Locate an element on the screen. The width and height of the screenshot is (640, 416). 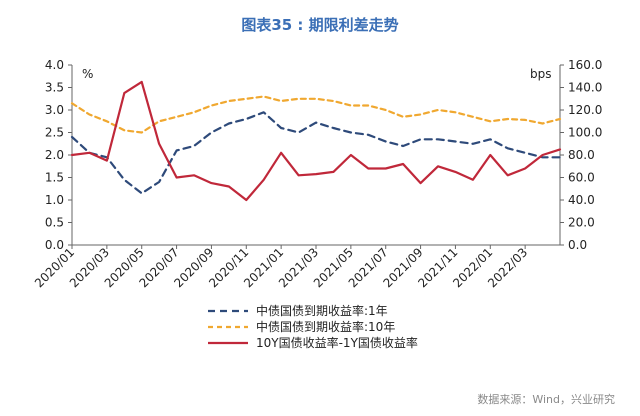
left-tick-label: 4.0 is located at coordinates (54, 65).